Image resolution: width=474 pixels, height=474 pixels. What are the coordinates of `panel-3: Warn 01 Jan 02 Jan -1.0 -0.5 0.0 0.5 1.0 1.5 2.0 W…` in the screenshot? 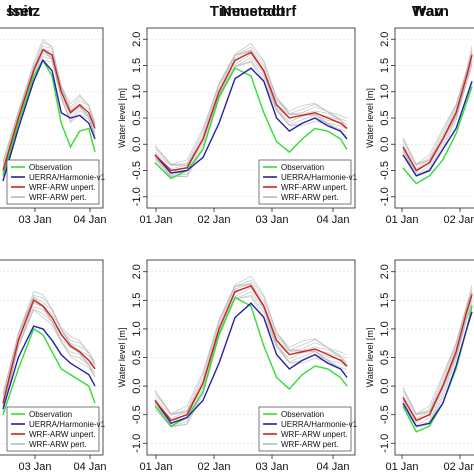 It's located at (419, 114).